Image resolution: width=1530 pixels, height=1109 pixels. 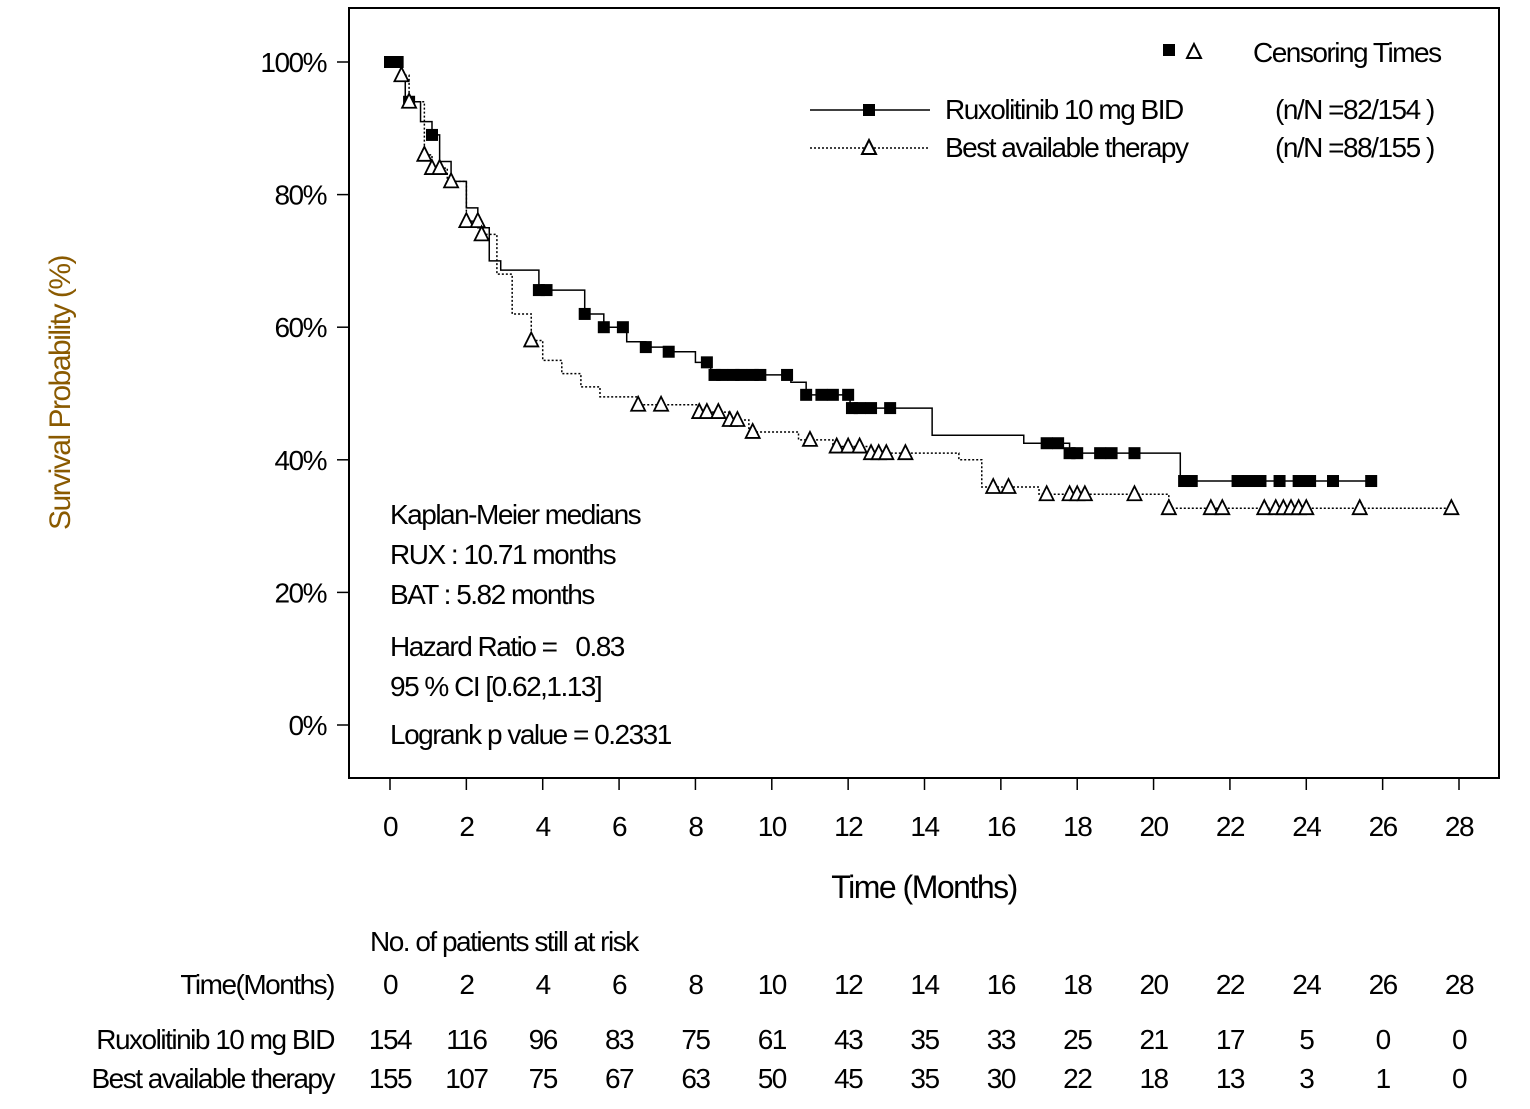 What do you see at coordinates (1067, 147) in the screenshot?
I see `legend-label-bat: Best available therapy` at bounding box center [1067, 147].